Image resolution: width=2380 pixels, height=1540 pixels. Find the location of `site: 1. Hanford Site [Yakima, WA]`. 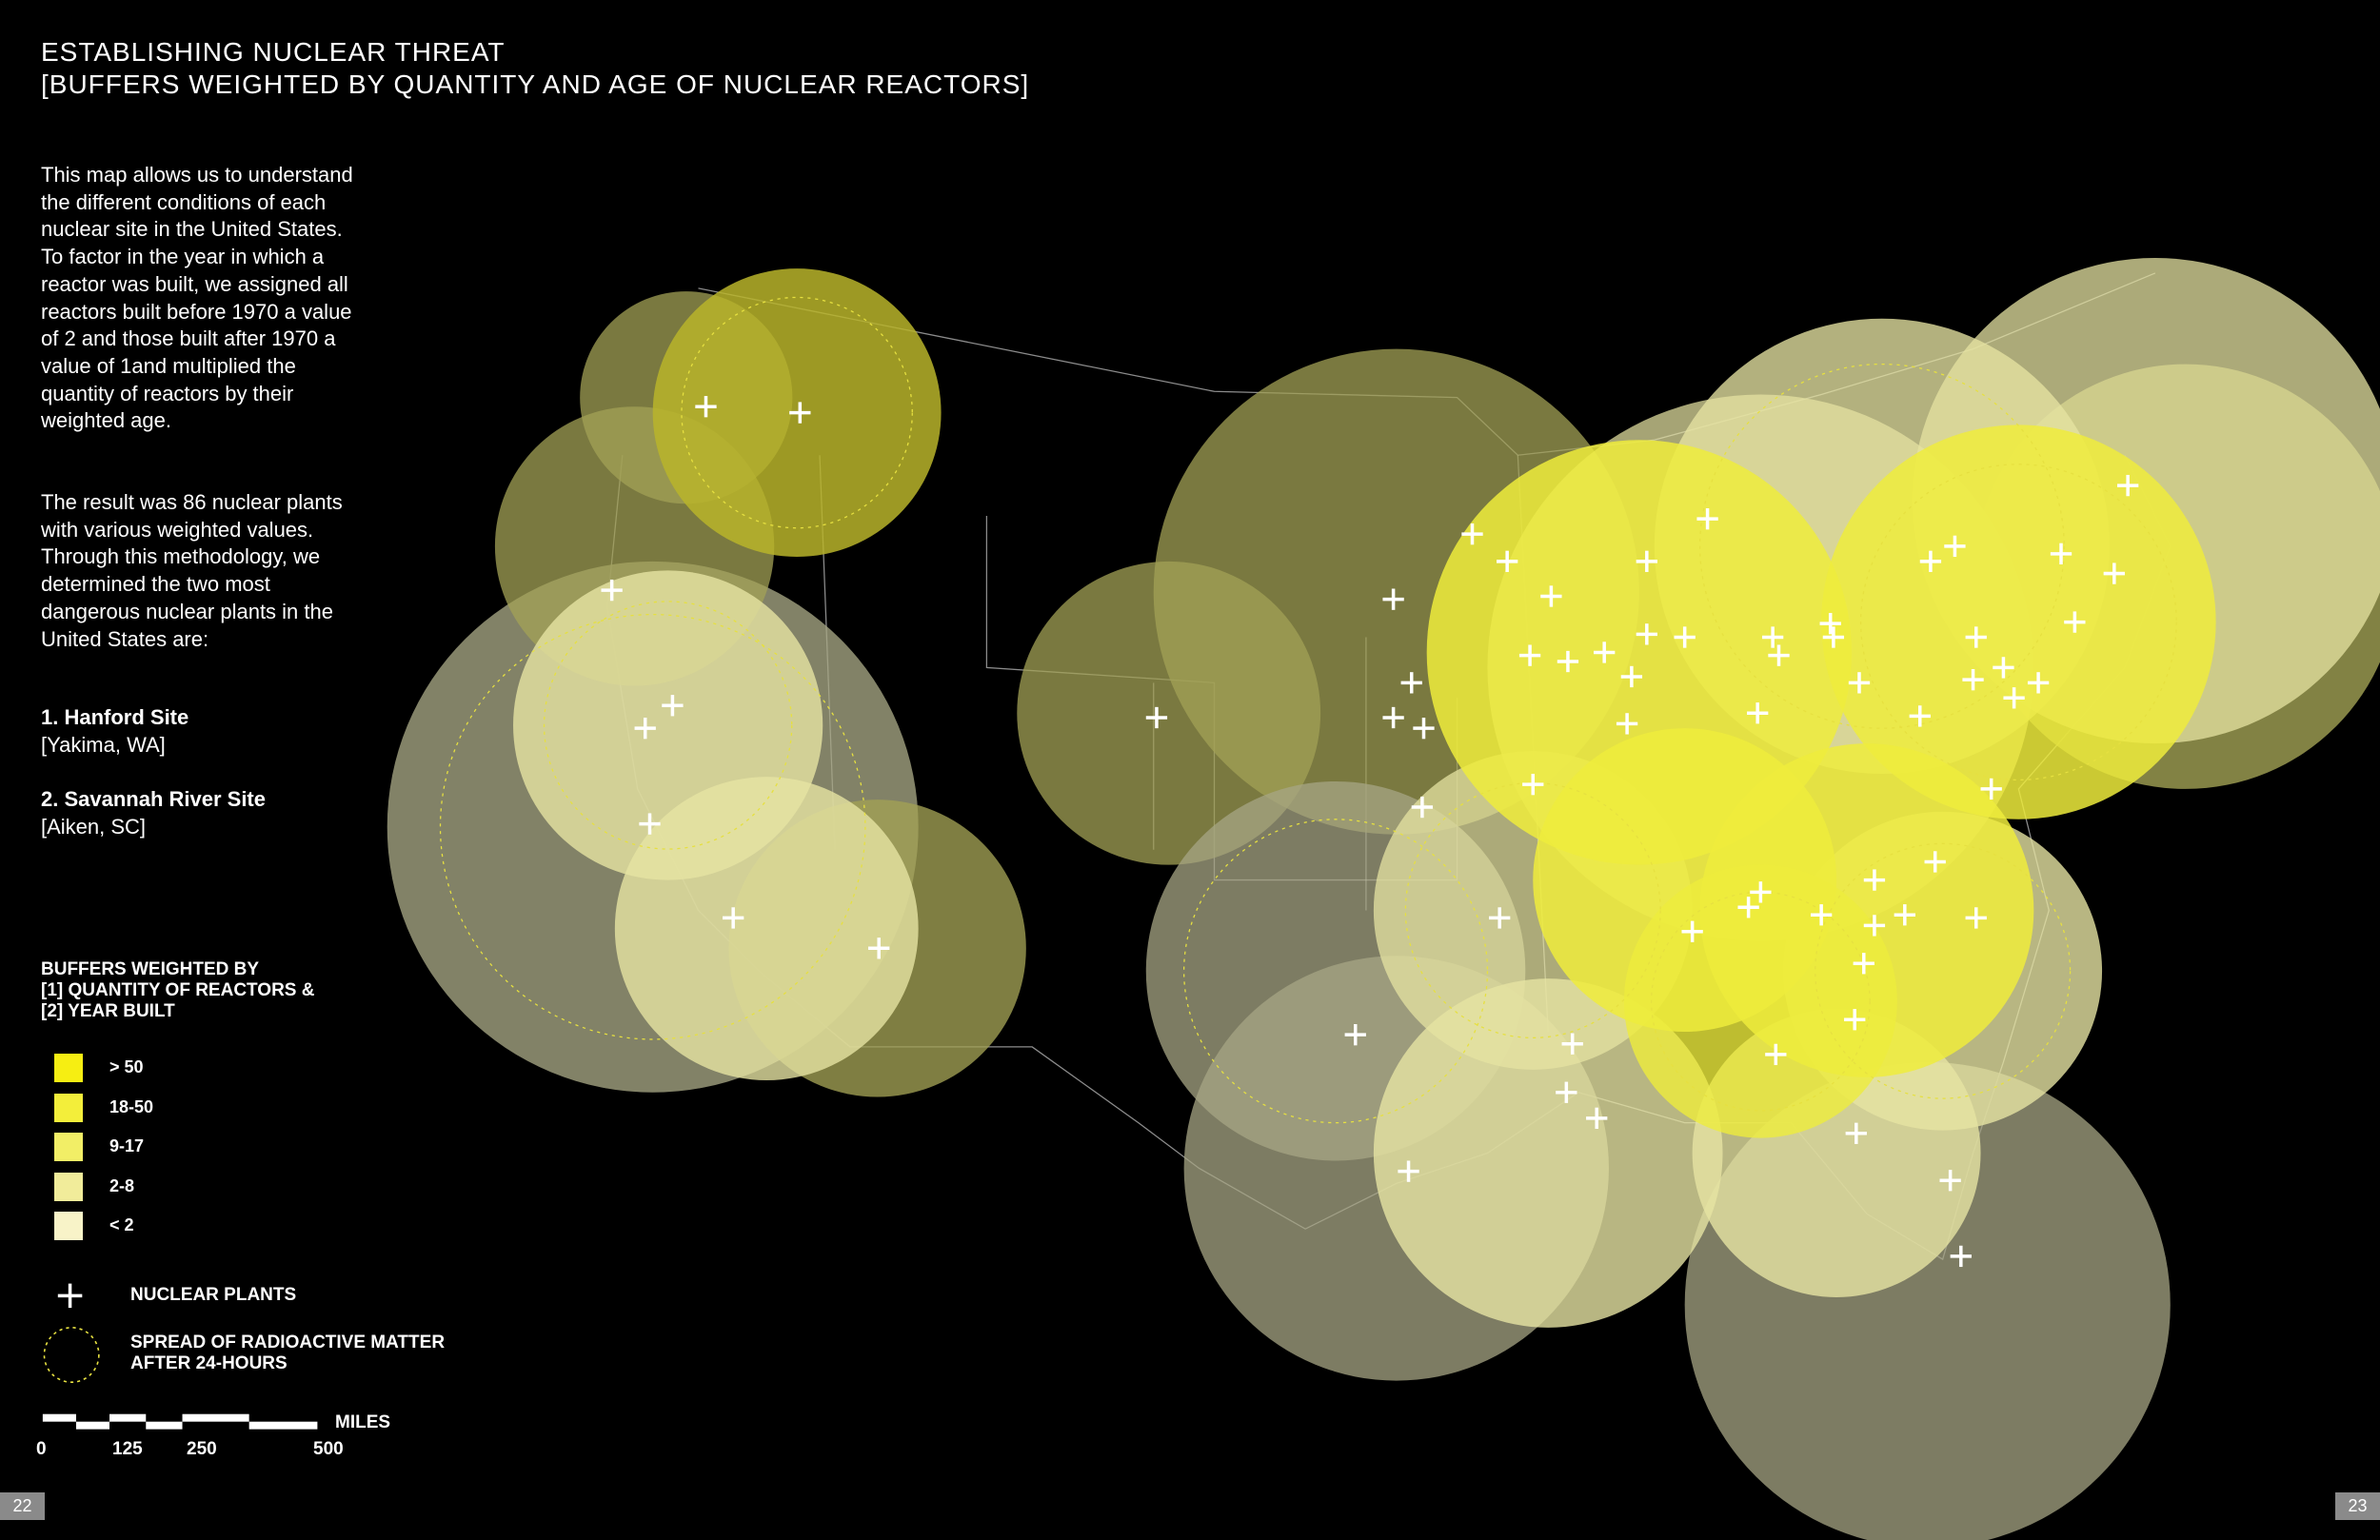

site: 1. Hanford Site [Yakima, WA] is located at coordinates (114, 731).